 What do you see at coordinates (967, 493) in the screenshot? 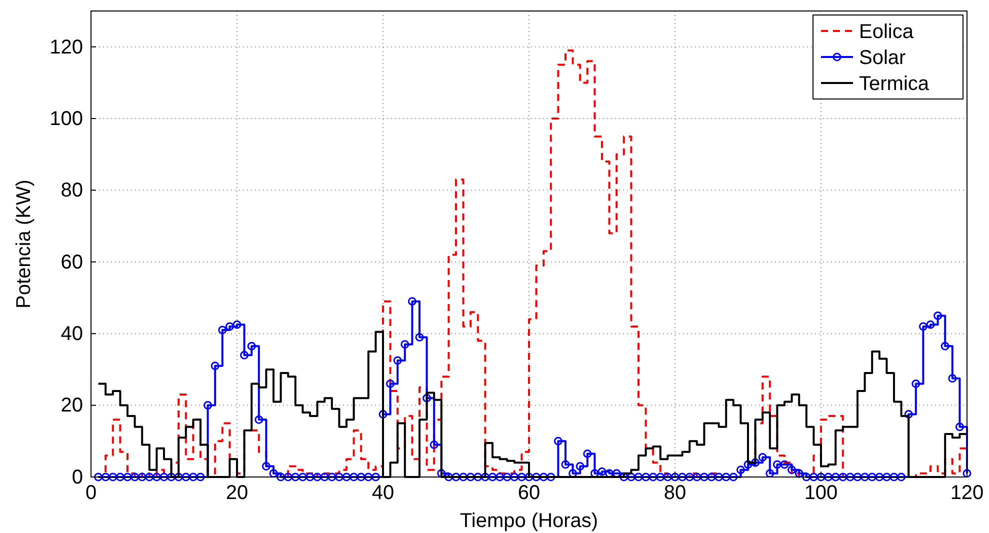
I see `x-tick-label: 120` at bounding box center [967, 493].